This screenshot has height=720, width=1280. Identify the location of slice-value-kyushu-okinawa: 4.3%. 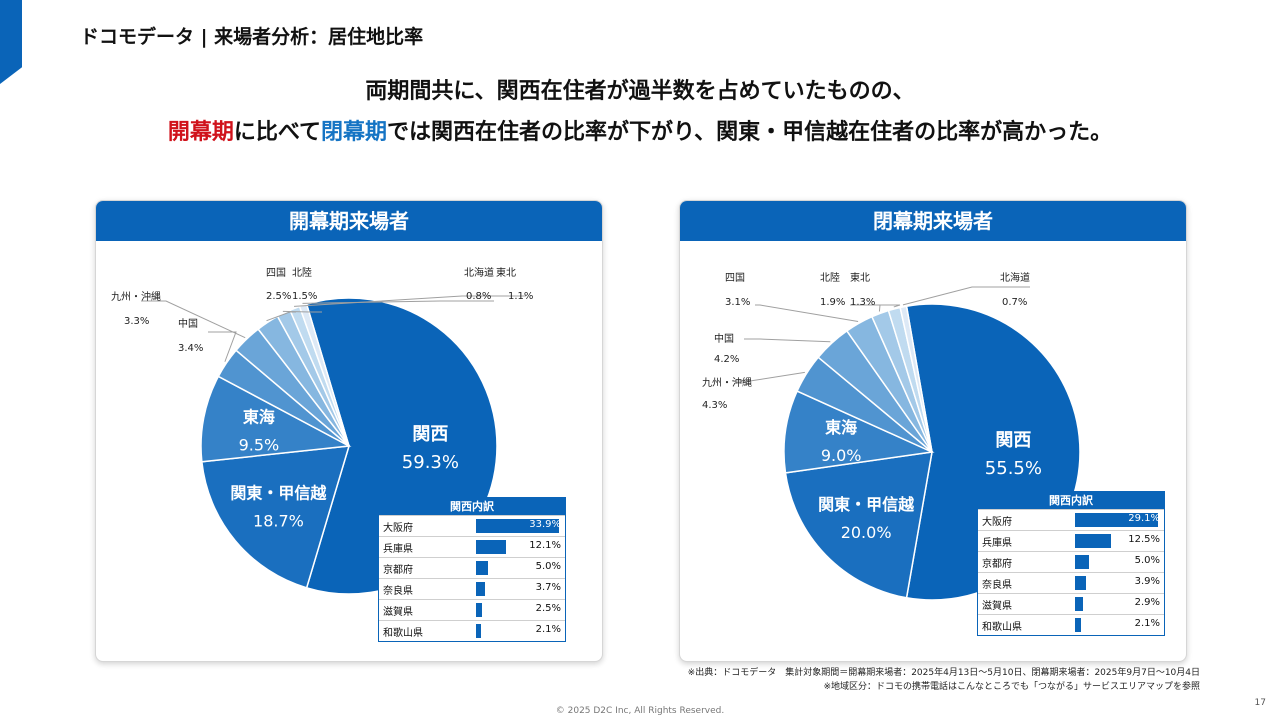
(714, 405).